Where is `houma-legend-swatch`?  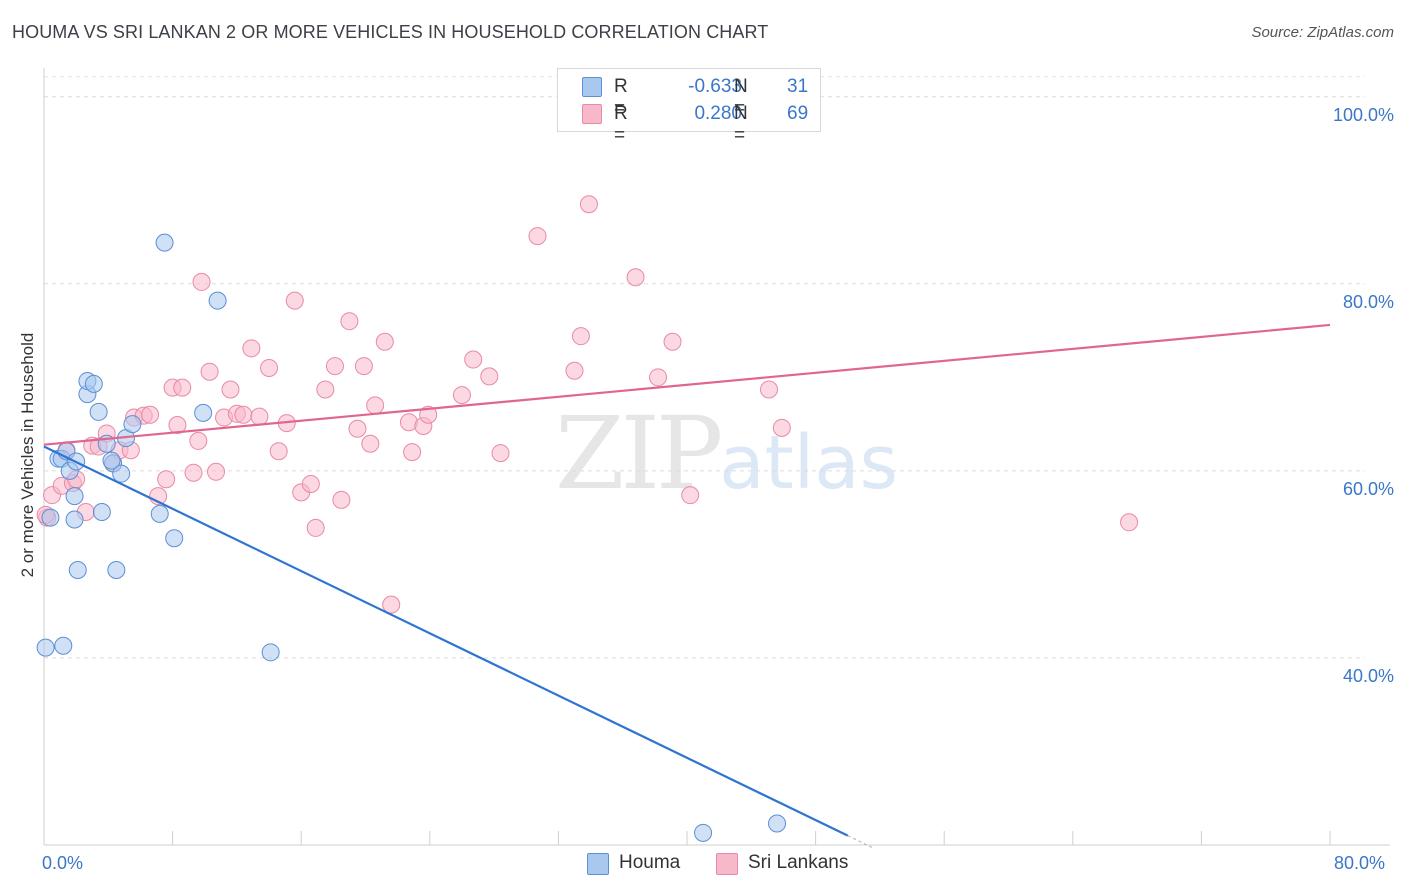
houma-legend-swatch is located at coordinates (598, 864).